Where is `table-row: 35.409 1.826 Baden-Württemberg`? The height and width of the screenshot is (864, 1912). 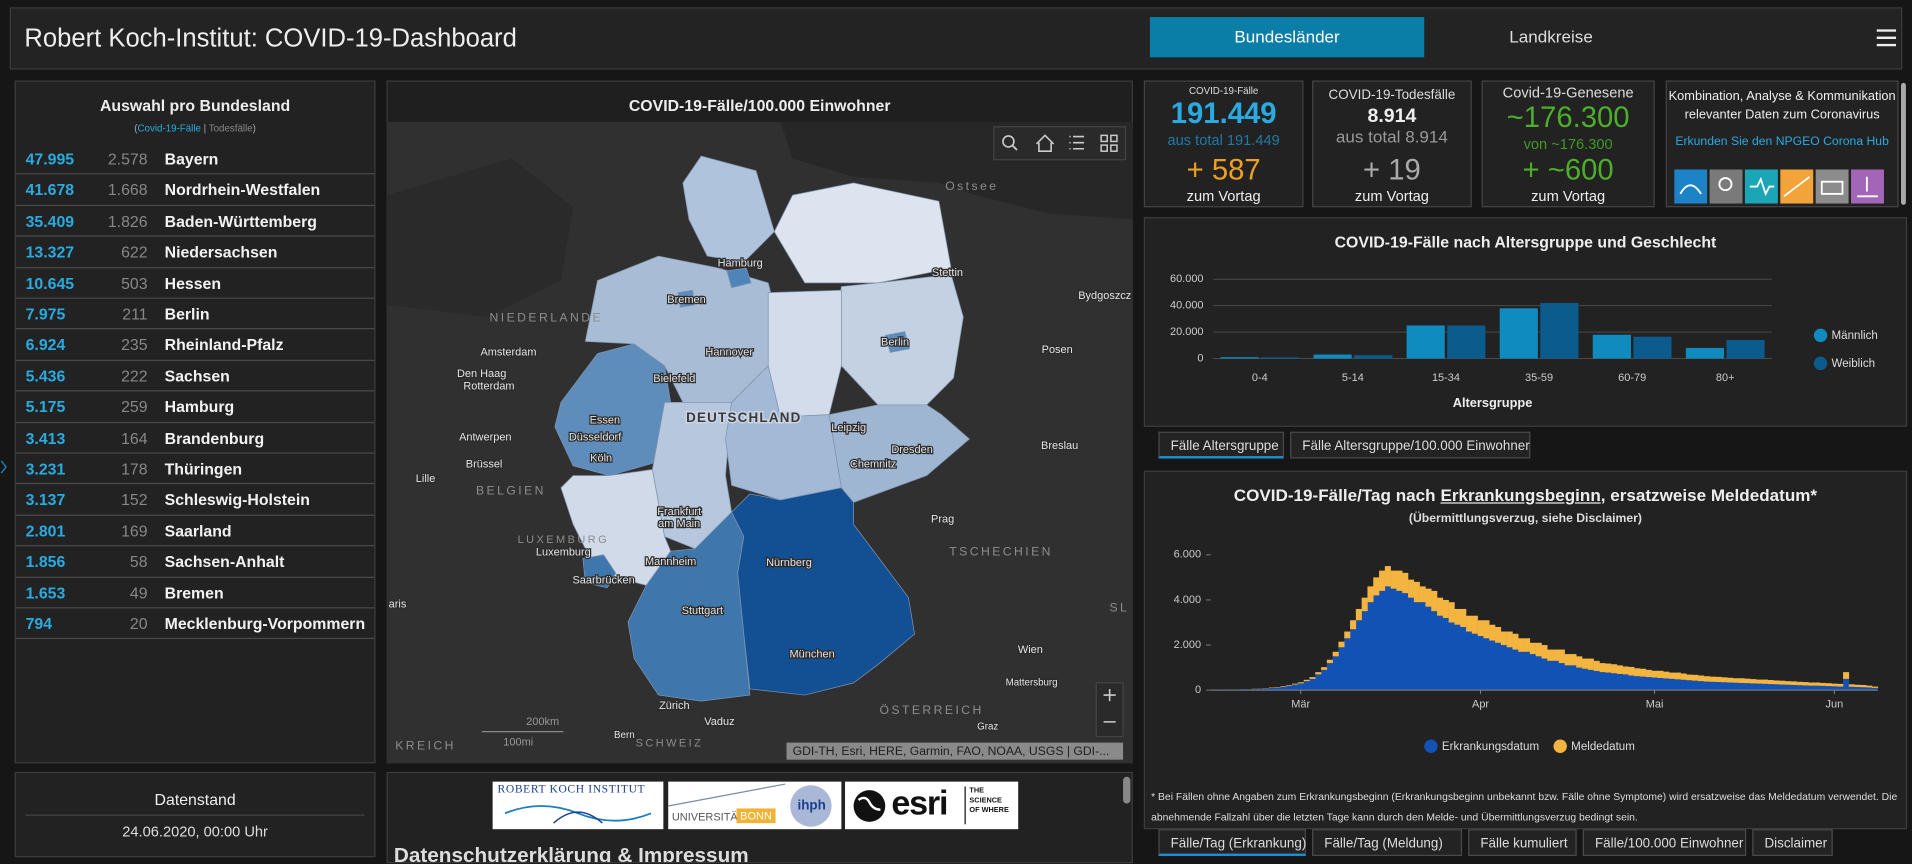
table-row: 35.409 1.826 Baden-Württemberg is located at coordinates (195, 221).